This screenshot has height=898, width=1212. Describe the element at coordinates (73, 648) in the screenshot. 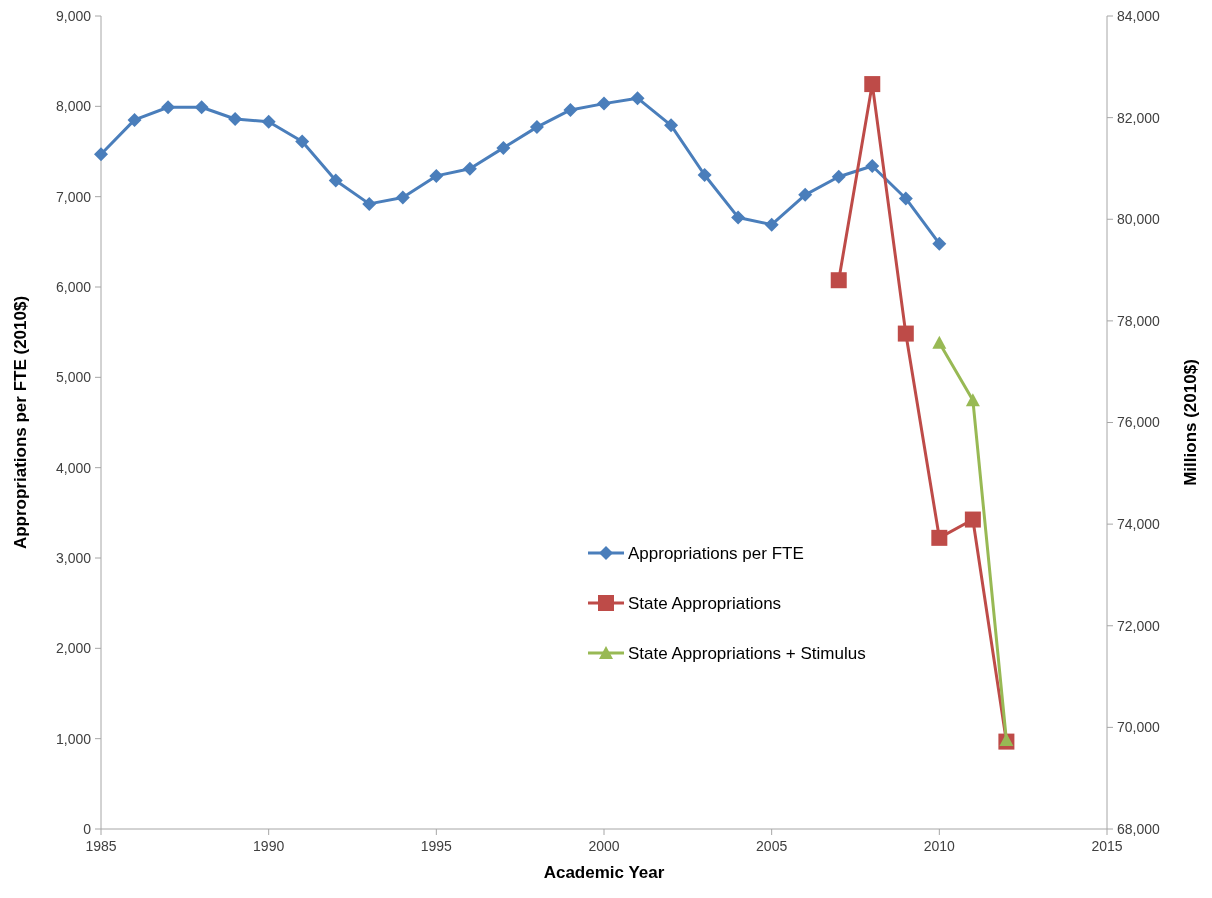

I see `y-tick-label: 2,000` at that location.